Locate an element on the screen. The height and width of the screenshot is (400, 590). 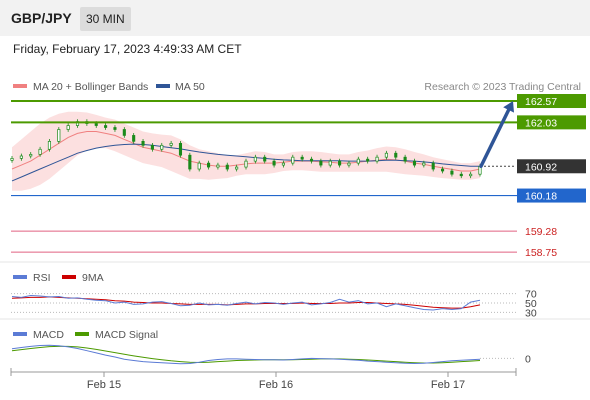
rsi-level-label: 70 is located at coordinates (531, 295).